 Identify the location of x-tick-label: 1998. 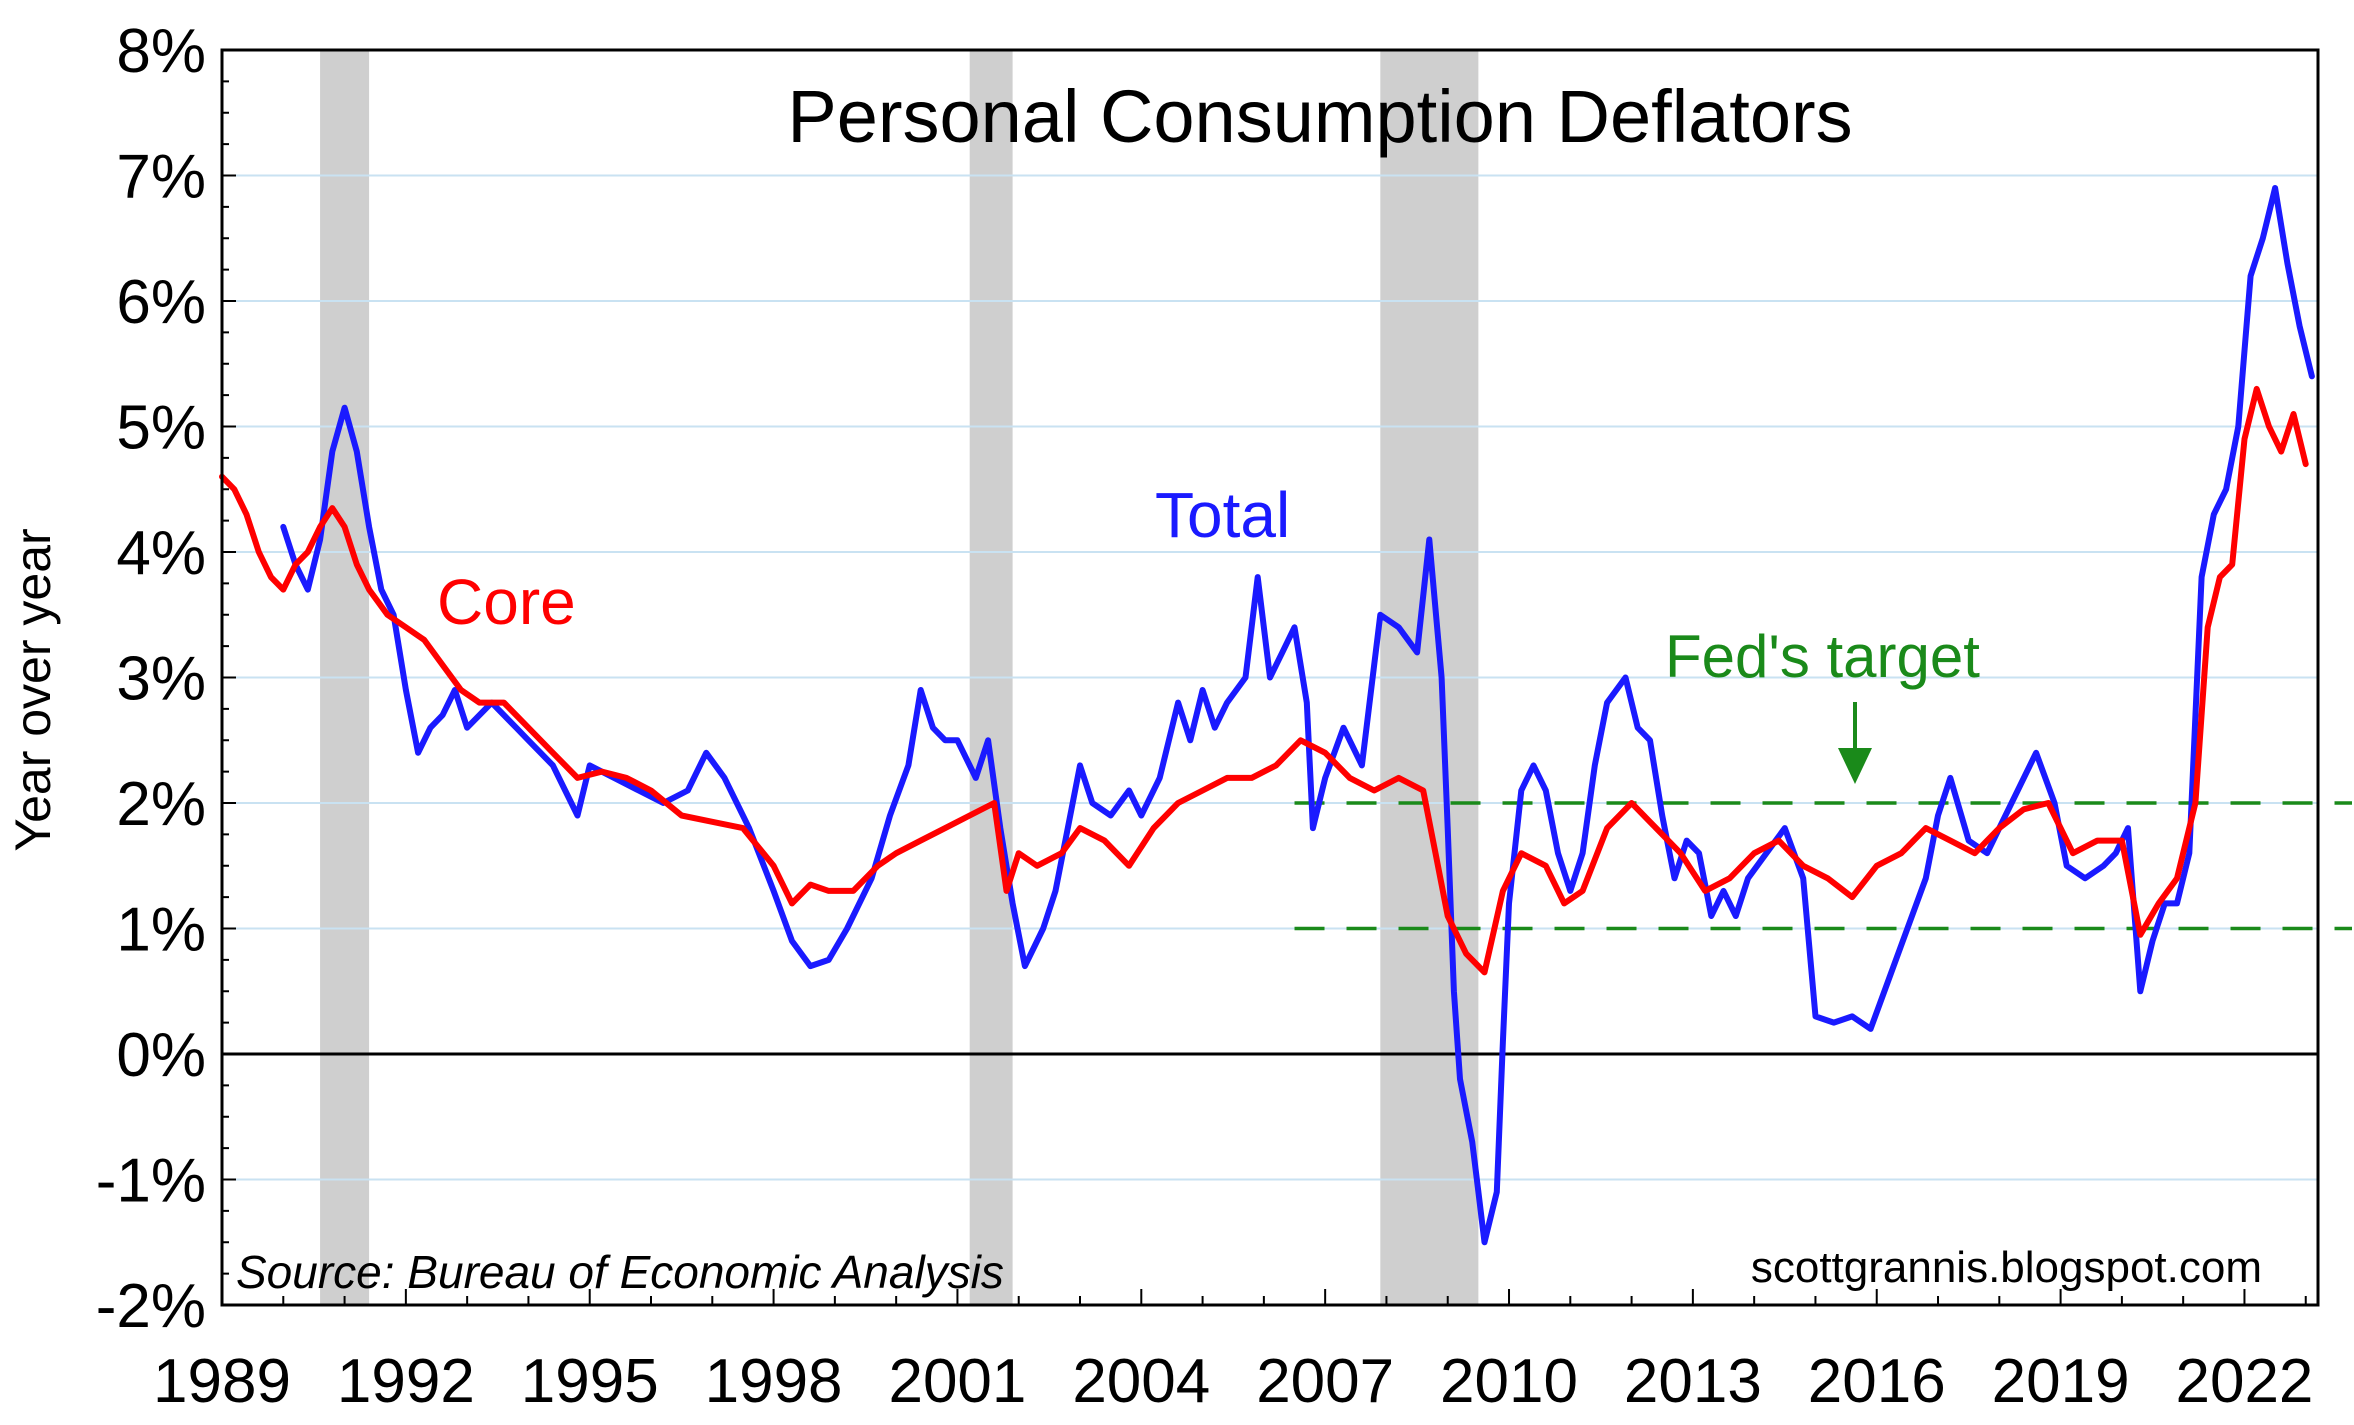
(774, 1381).